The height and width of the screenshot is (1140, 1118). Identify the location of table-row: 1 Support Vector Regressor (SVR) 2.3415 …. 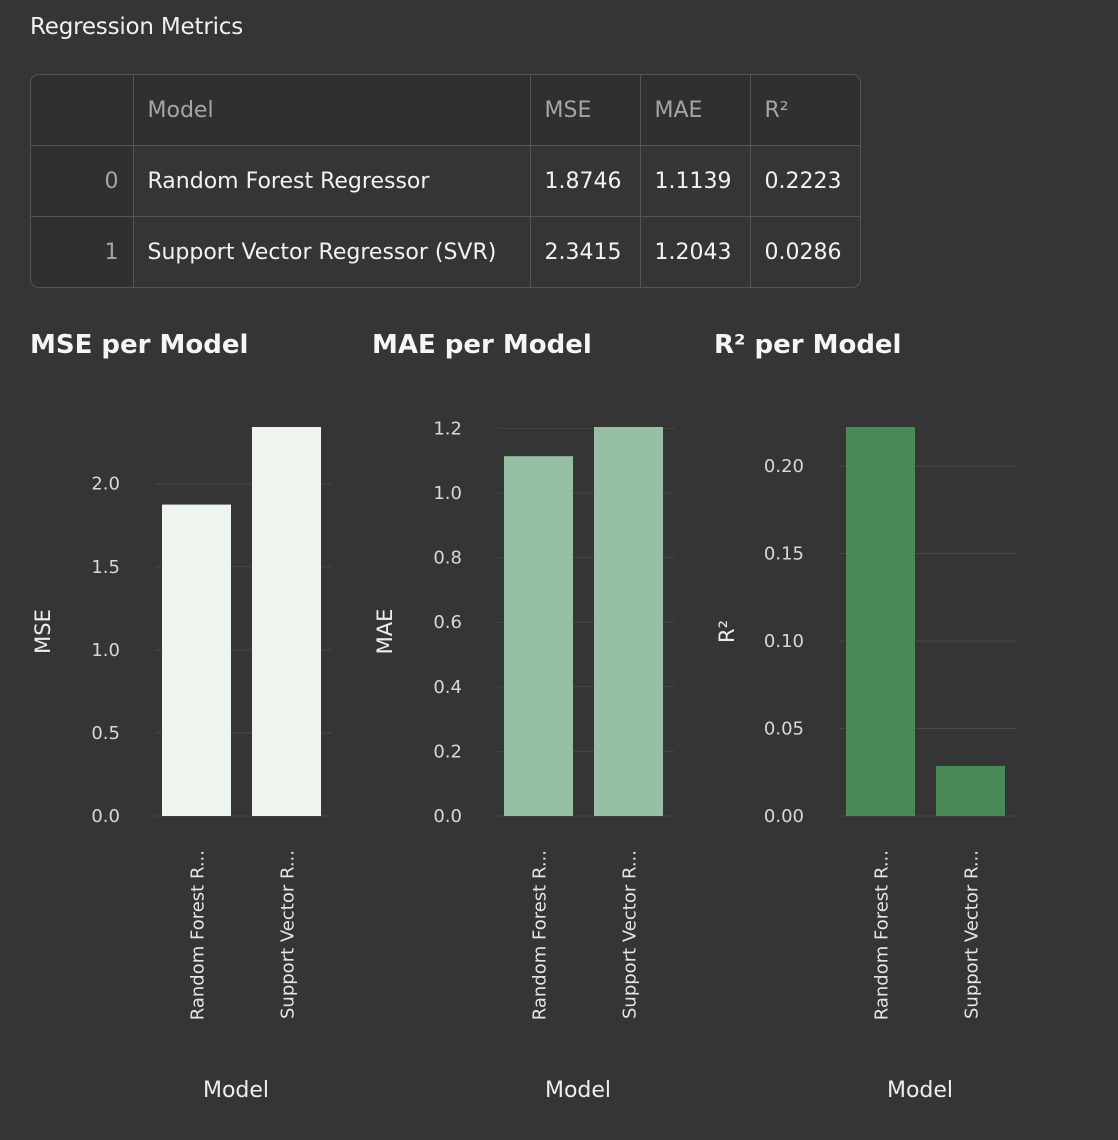
(445, 251).